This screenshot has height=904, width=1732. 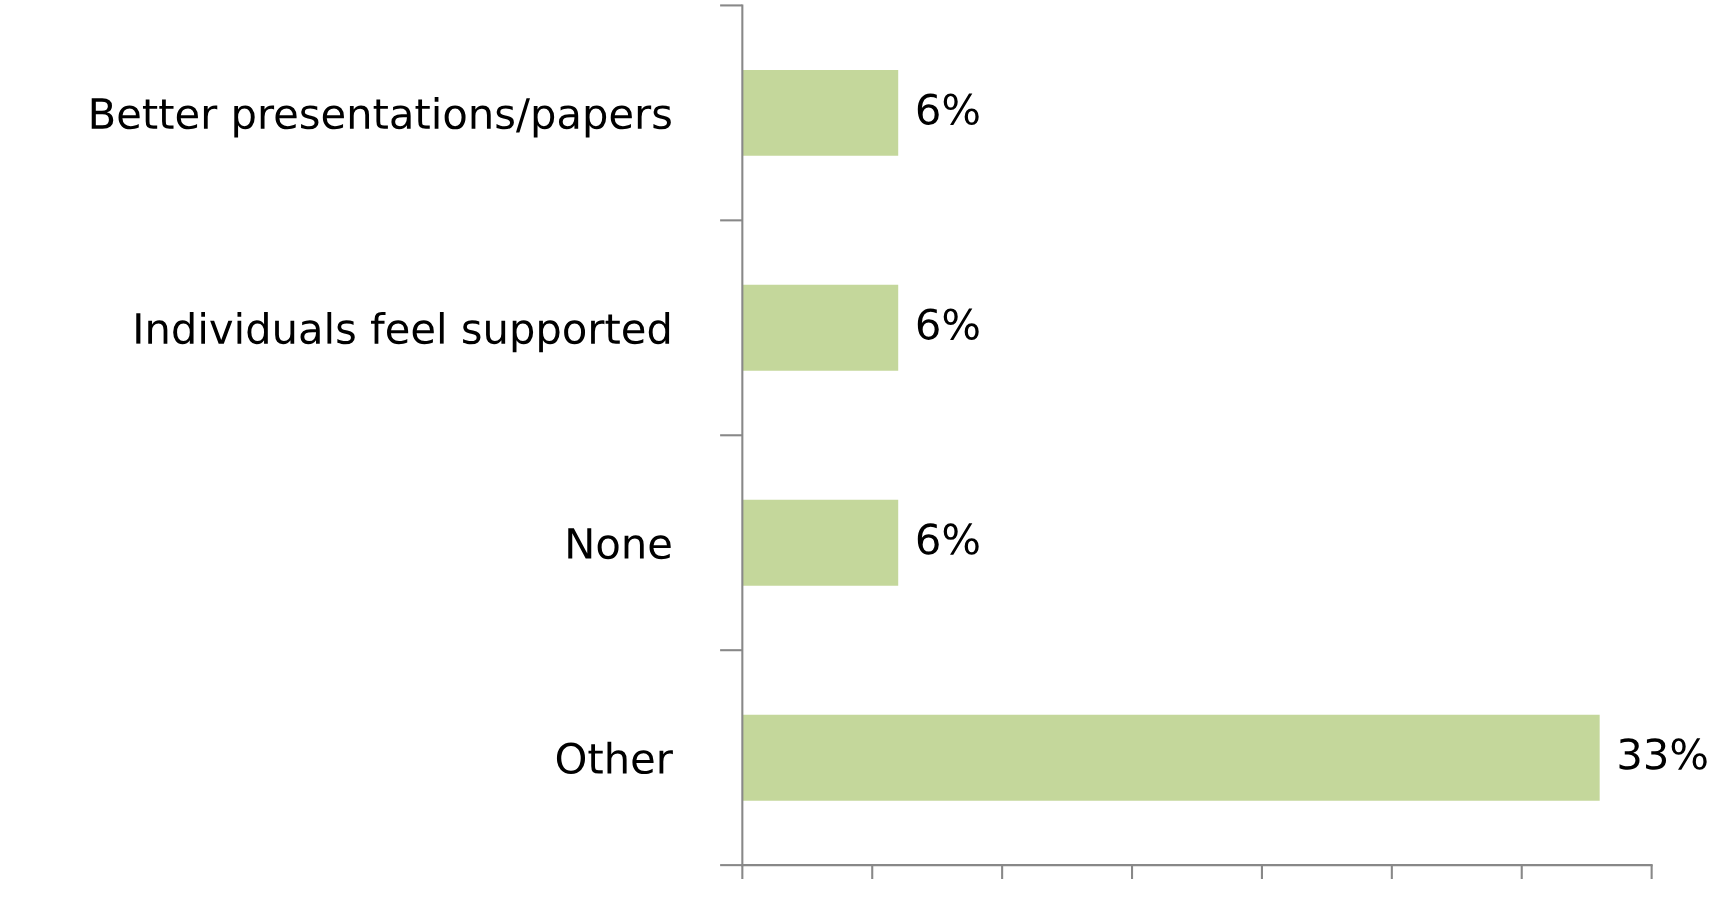 I want to click on y-tick-label: Individuals feel supported, so click(x=403, y=332).